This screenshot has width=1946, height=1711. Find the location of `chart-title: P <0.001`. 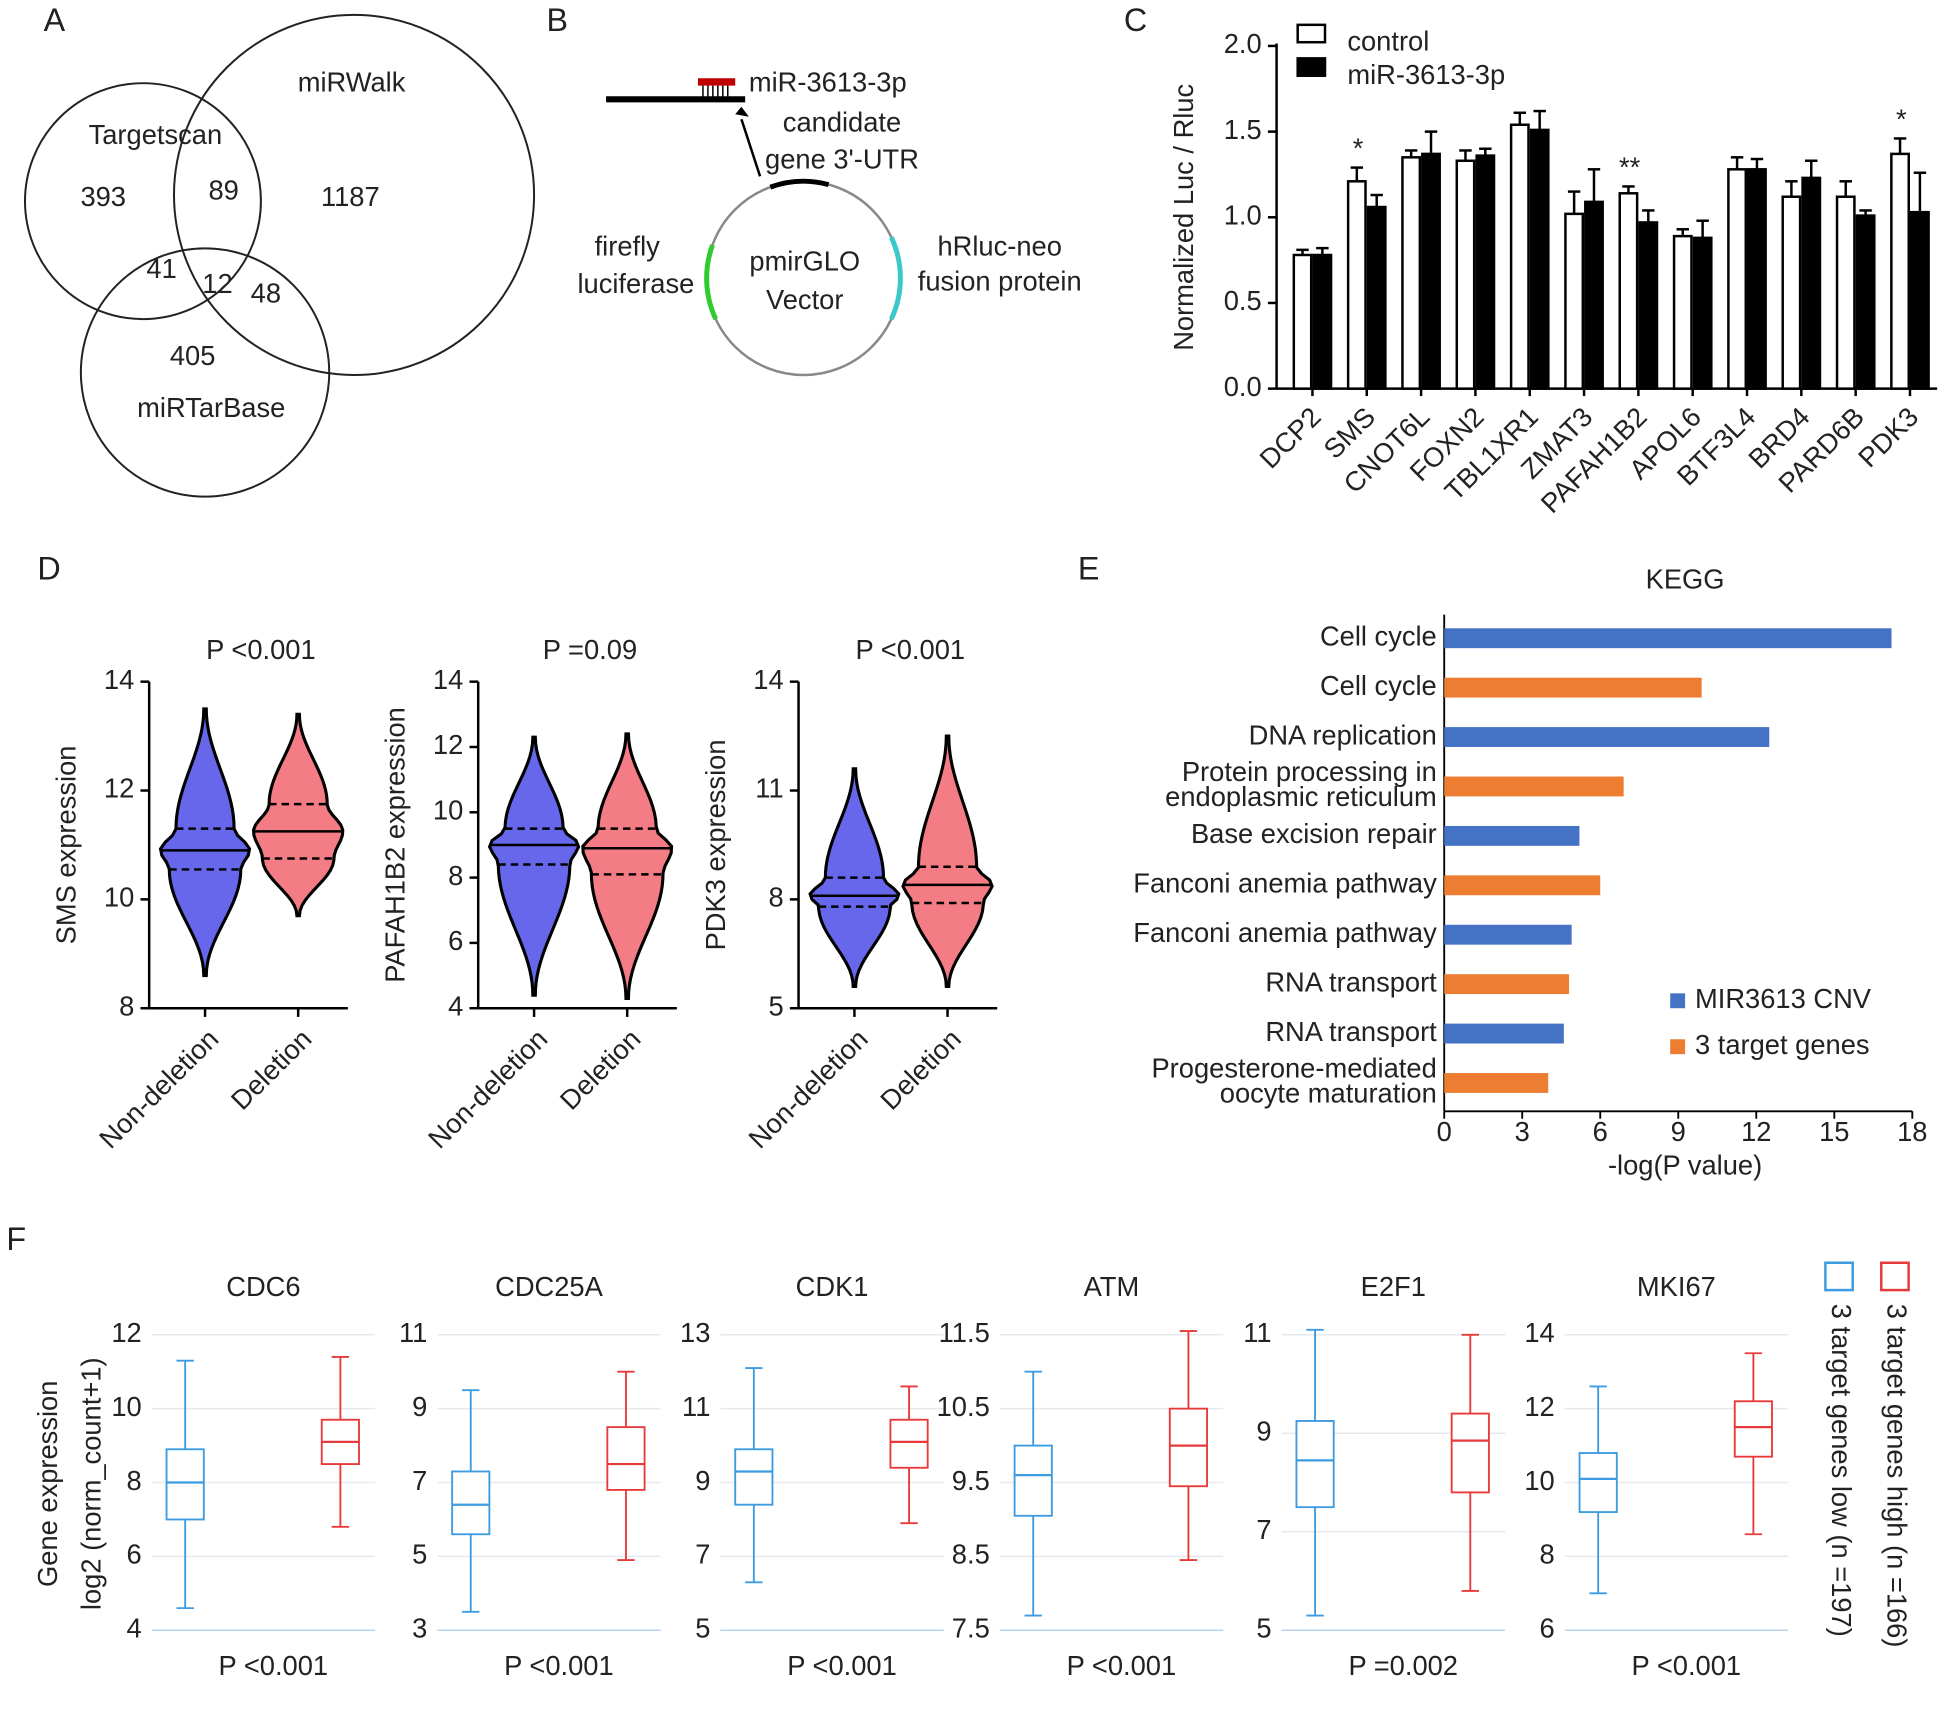

chart-title: P <0.001 is located at coordinates (261, 649).